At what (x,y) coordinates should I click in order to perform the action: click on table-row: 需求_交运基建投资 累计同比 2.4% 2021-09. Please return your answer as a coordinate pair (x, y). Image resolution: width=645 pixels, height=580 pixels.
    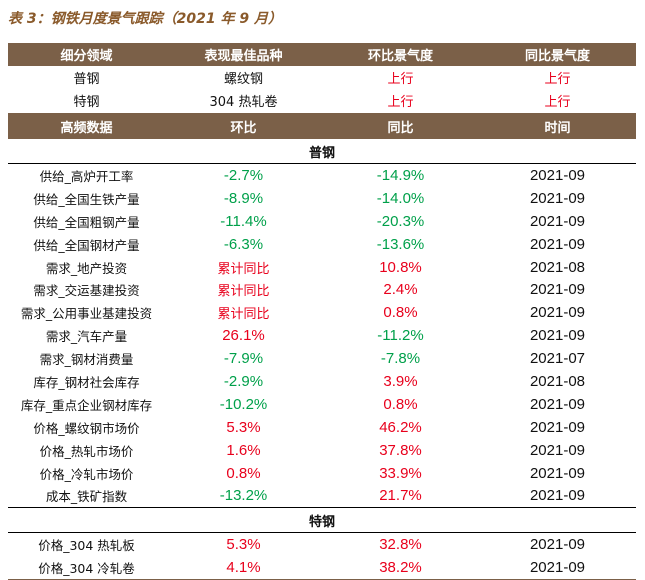
    Looking at the image, I should click on (322, 289).